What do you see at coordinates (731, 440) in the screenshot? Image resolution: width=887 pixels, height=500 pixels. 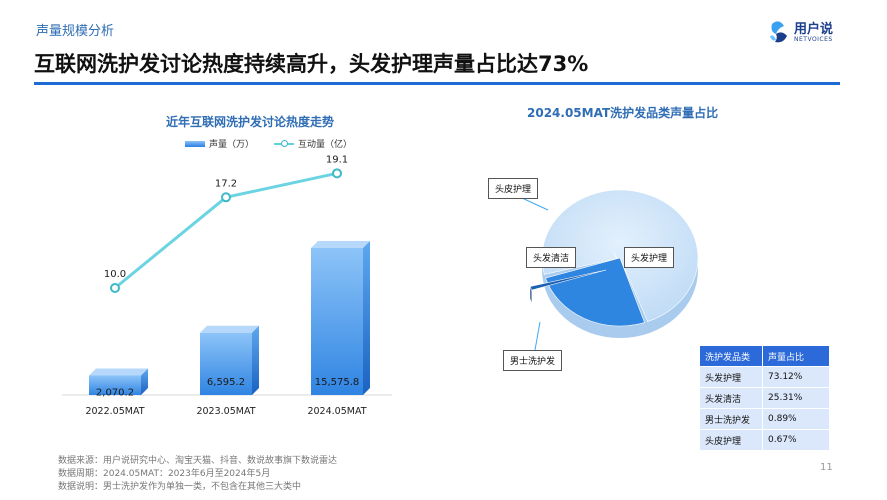 I see `table-cell-category: 头皮护理` at bounding box center [731, 440].